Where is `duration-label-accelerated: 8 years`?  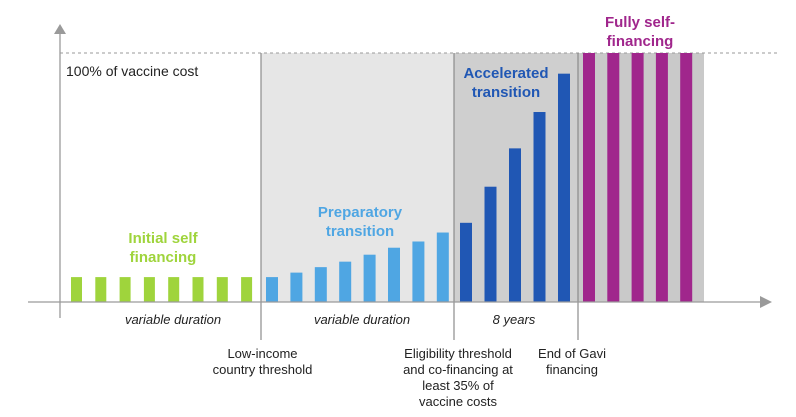 duration-label-accelerated: 8 years is located at coordinates (514, 319).